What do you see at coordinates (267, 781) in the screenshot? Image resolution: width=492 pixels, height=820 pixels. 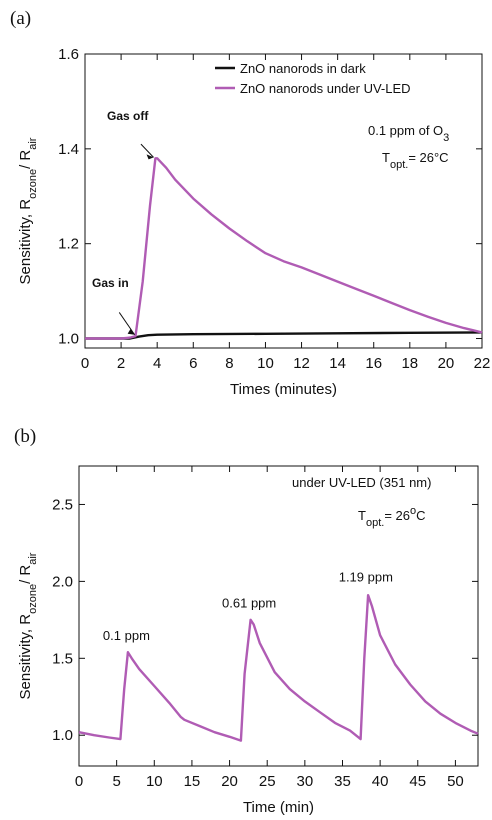 I see `x-tick-label: 25` at bounding box center [267, 781].